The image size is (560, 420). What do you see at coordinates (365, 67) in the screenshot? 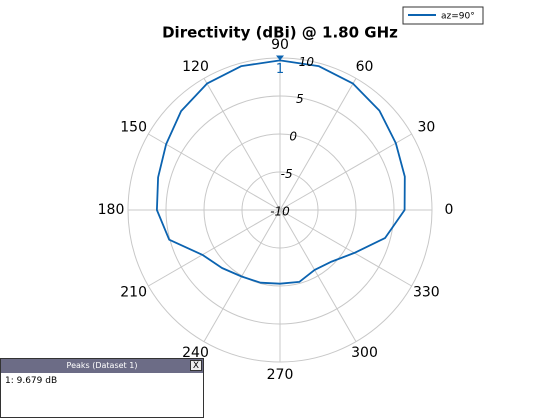
I see `angle-tick-label: 60` at bounding box center [365, 67].